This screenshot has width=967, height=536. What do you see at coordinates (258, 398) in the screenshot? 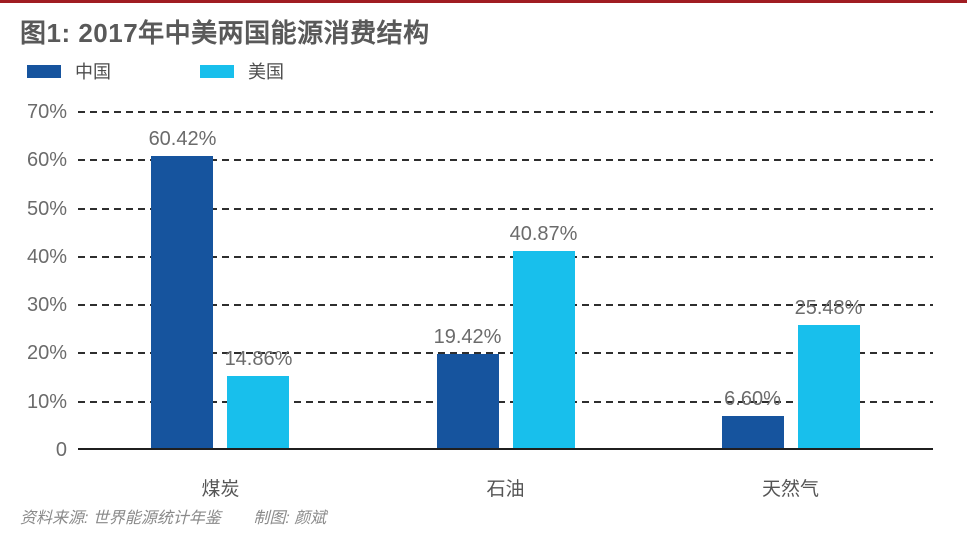
I see `bar-美国-煤炭: 14.86%` at bounding box center [258, 398].